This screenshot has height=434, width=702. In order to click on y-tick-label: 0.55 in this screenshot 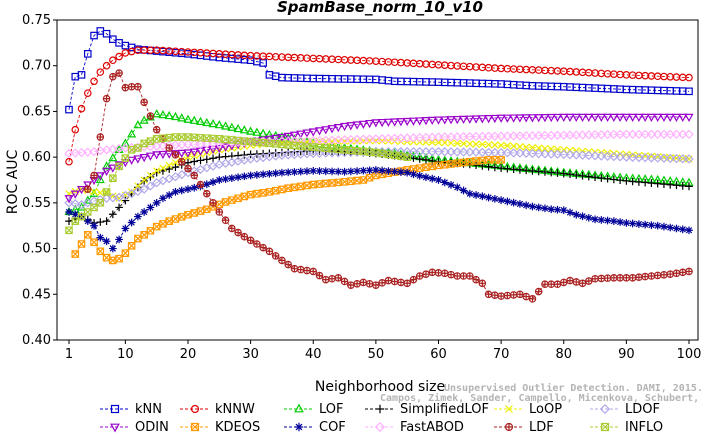, I will do `click(36, 203)`.